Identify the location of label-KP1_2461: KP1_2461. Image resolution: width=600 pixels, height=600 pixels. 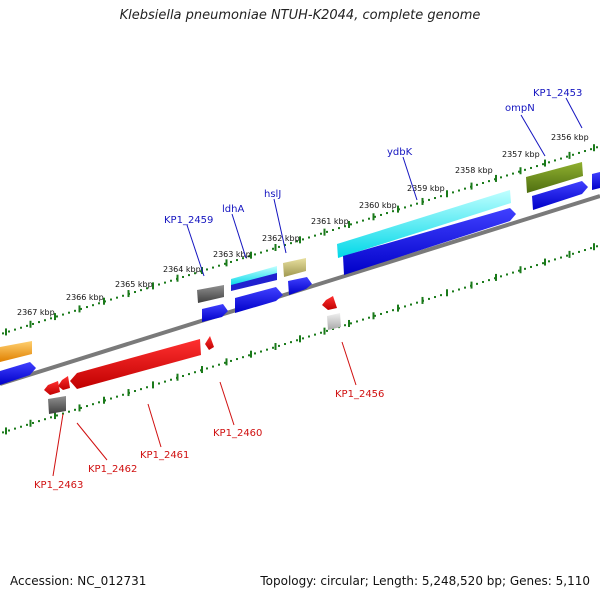
(164, 455).